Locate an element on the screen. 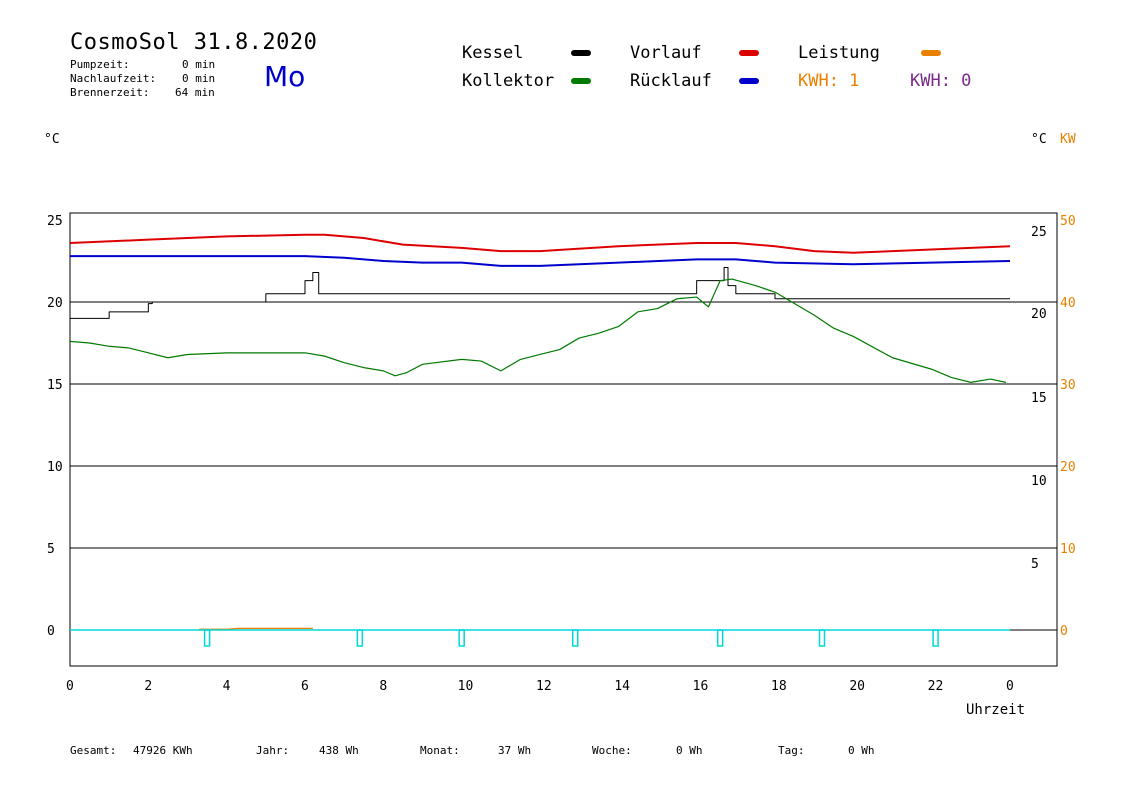 This screenshot has height=812, width=1148. legend-vorlauf-swatch is located at coordinates (749, 53).